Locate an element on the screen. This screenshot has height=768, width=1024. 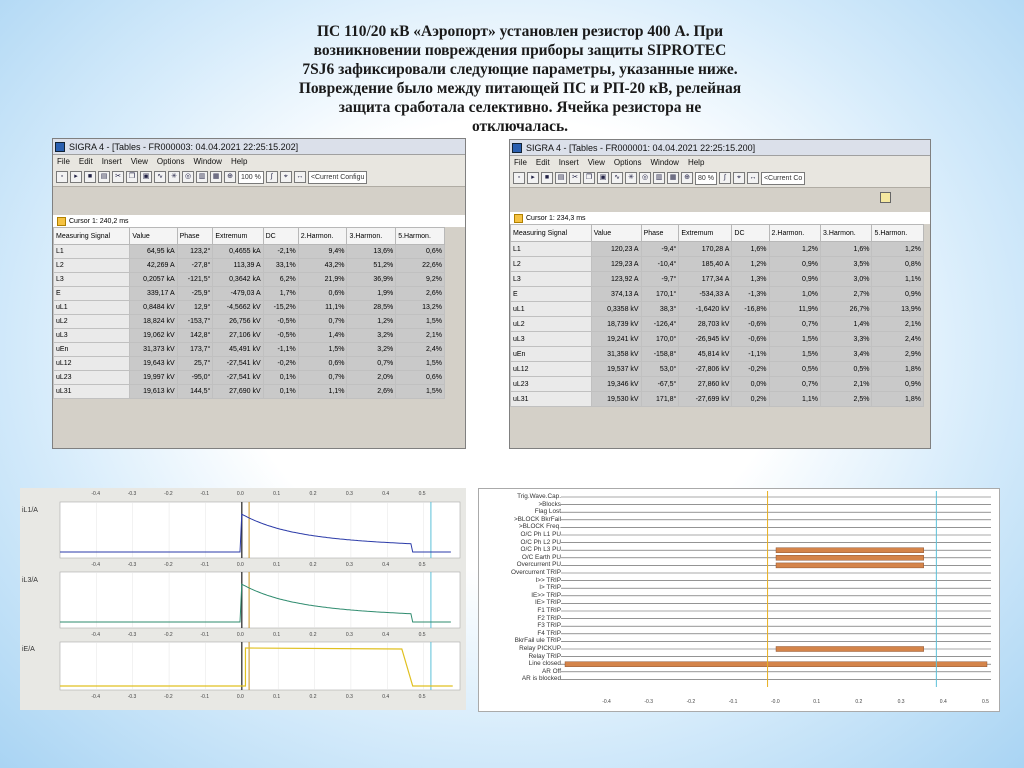
binary-signal-label: F2 TRIP is located at coordinates (549, 618).